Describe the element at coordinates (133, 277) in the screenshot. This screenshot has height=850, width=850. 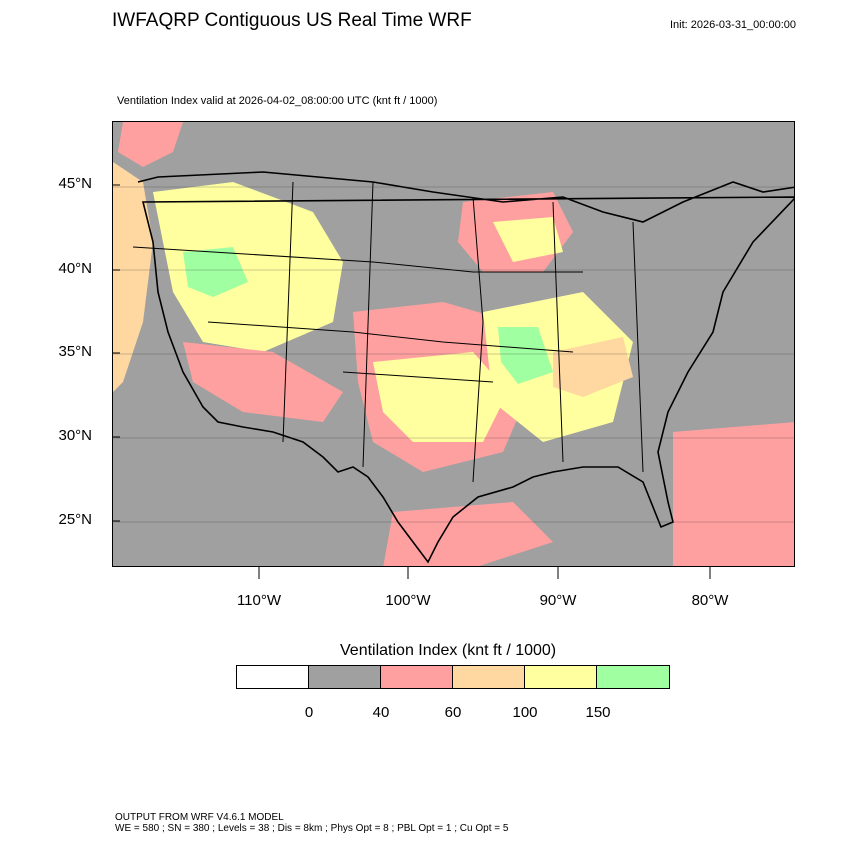
I see `field-pacific-coast-orange` at that location.